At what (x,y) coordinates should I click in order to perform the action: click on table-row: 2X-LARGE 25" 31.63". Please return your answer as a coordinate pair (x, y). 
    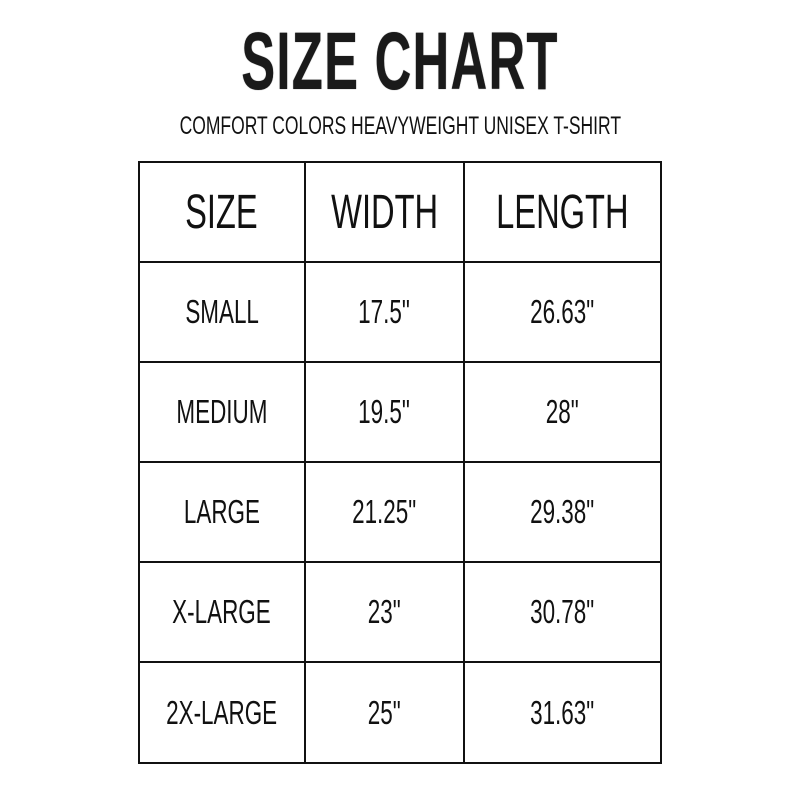
    Looking at the image, I should click on (400, 712).